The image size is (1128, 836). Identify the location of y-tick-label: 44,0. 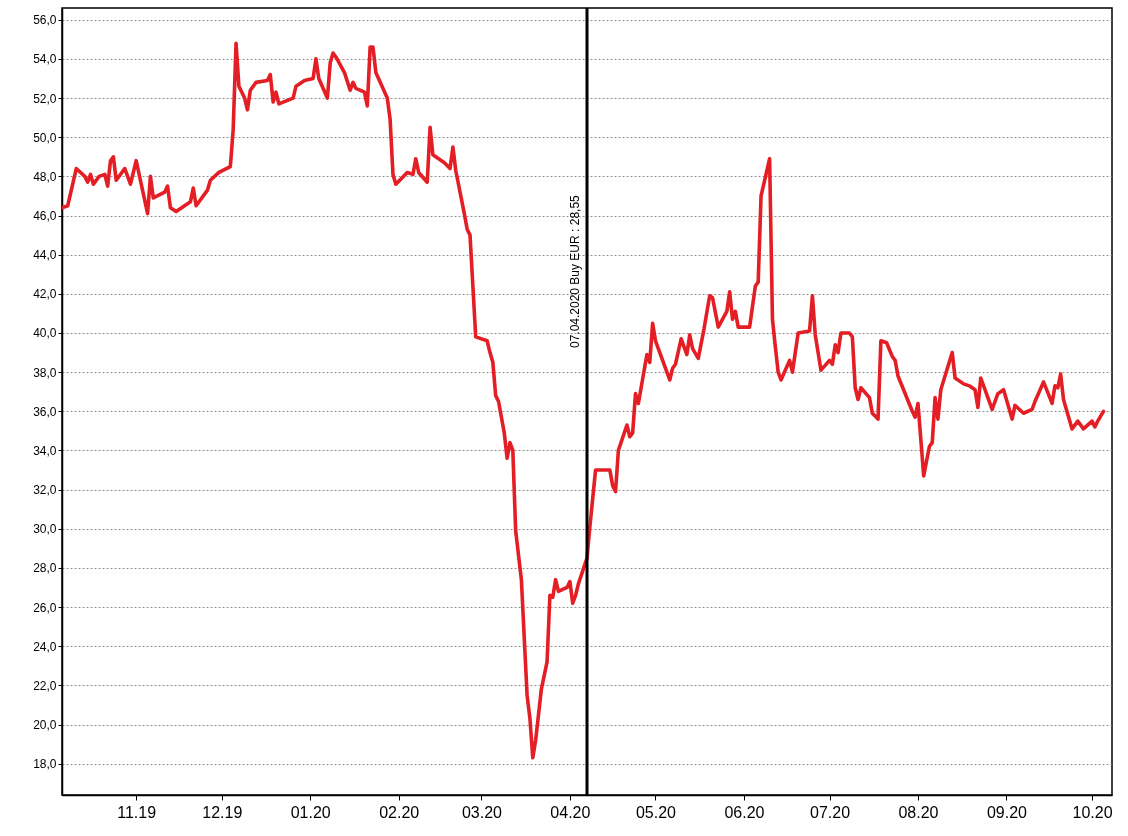
(45, 255).